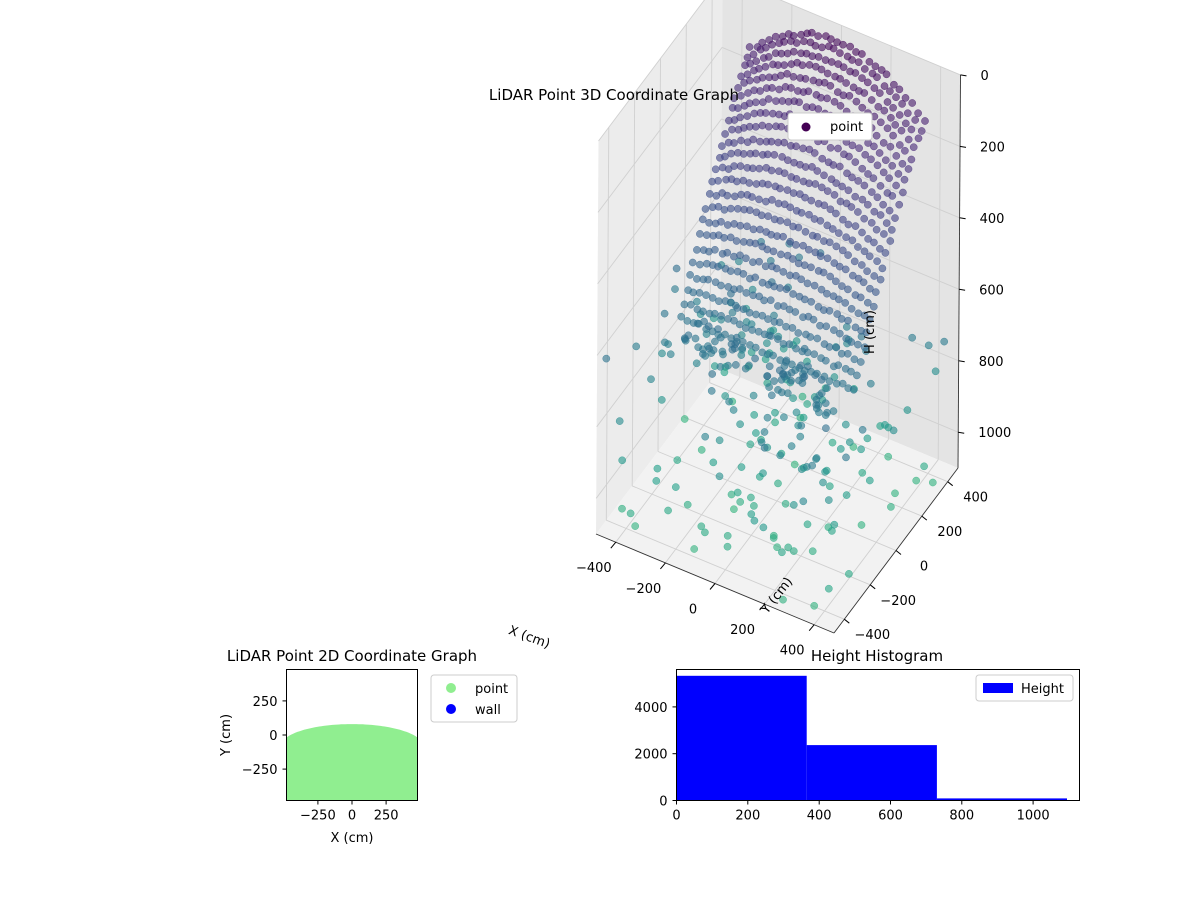 Image resolution: width=1200 pixels, height=900 pixels. Describe the element at coordinates (386, 816) in the screenshot. I see `tick-label-x: 250` at that location.